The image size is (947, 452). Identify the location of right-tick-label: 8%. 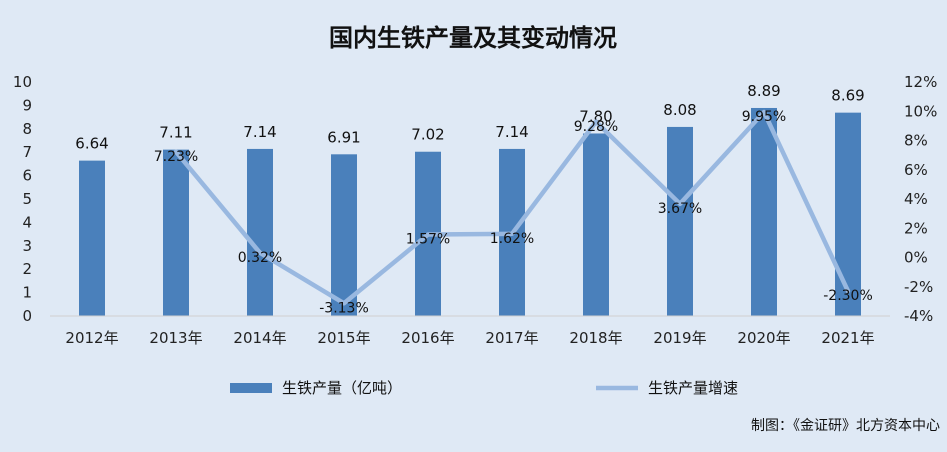
(916, 141).